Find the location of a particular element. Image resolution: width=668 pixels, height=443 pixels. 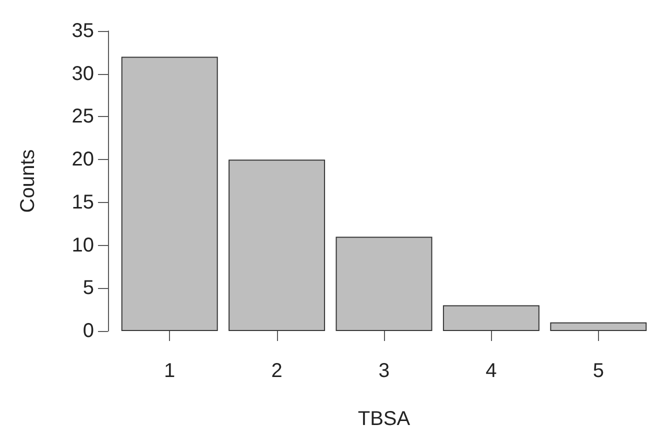

x-tick-label: 3 is located at coordinates (384, 371).